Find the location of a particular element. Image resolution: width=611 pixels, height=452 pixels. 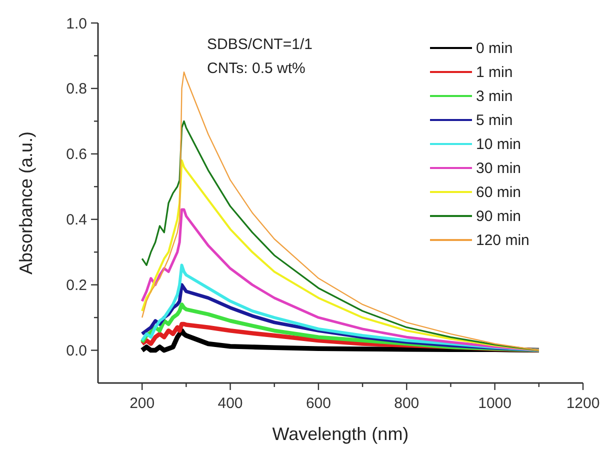

legend-label: 120 min is located at coordinates (503, 240).